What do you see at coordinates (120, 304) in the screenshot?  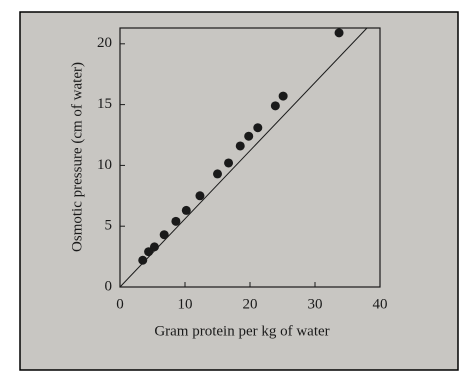 I see `x-tick-label: 0` at bounding box center [120, 304].